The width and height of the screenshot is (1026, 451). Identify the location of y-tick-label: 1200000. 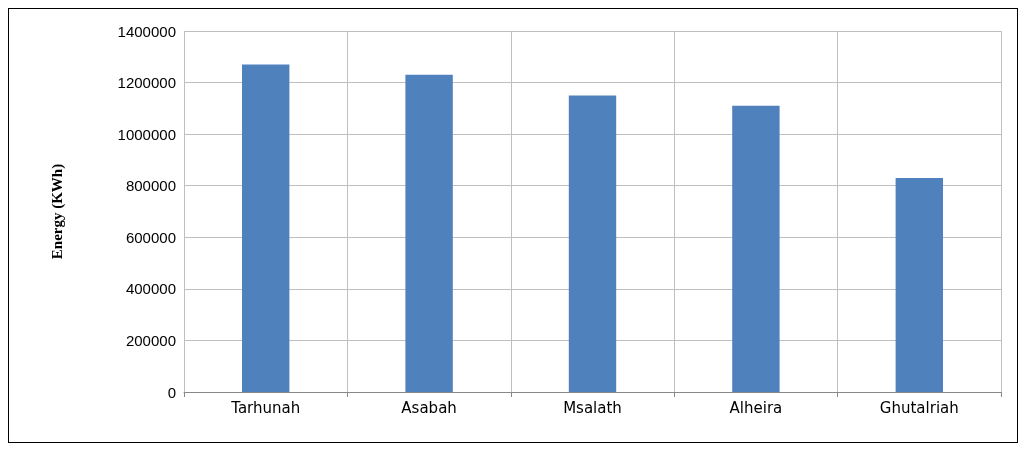
(146, 83).